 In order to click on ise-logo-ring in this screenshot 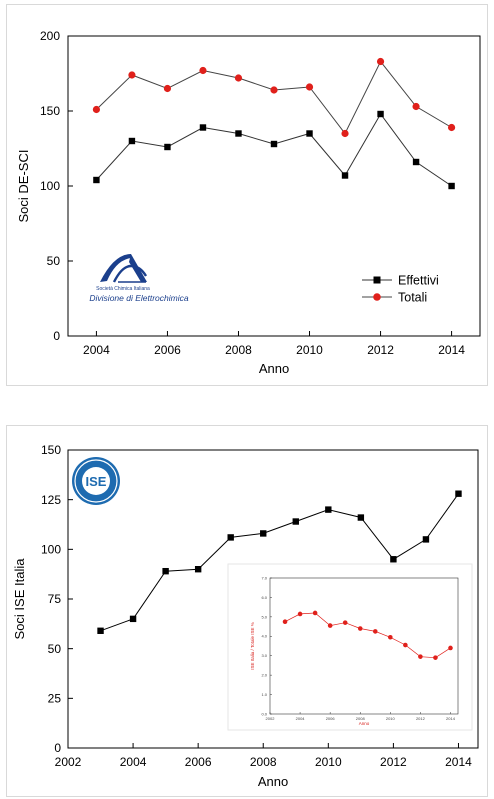, I will do `click(96, 481)`.